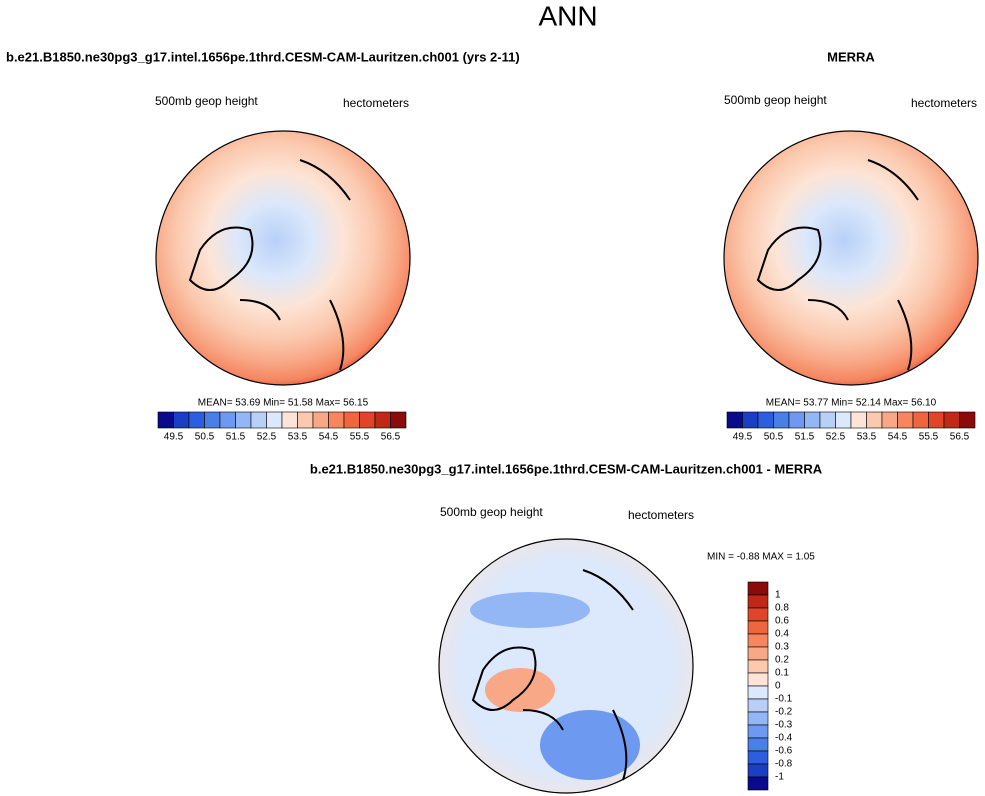 The image size is (985, 796). Describe the element at coordinates (784, 738) in the screenshot. I see `colorbar-label: -0.4` at that location.